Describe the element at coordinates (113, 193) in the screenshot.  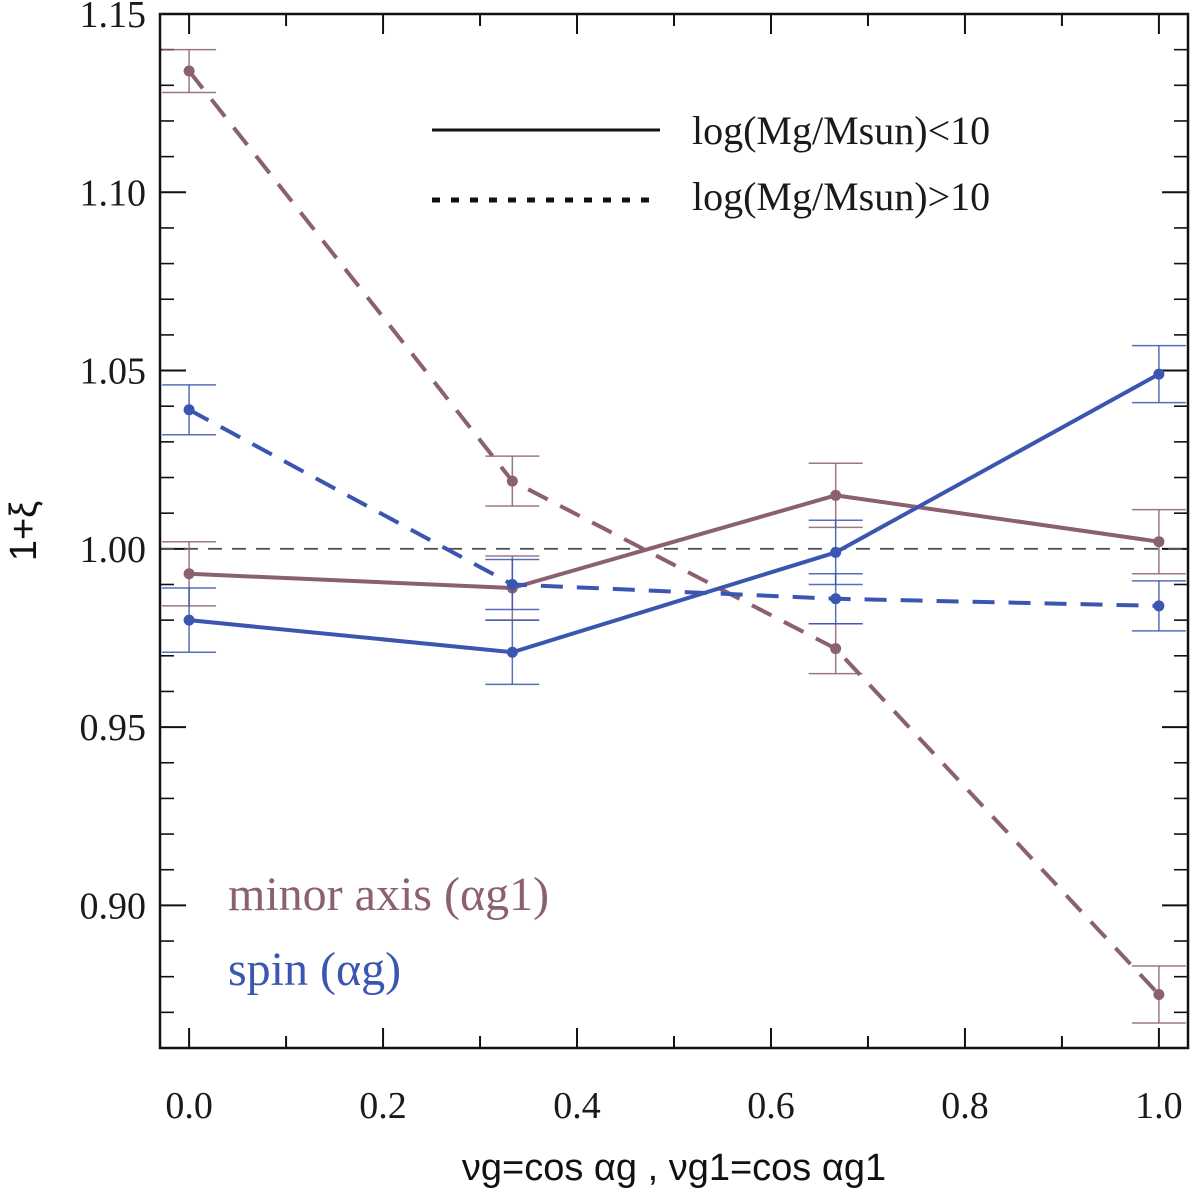
I see `y-tick-label: 1.10` at that location.